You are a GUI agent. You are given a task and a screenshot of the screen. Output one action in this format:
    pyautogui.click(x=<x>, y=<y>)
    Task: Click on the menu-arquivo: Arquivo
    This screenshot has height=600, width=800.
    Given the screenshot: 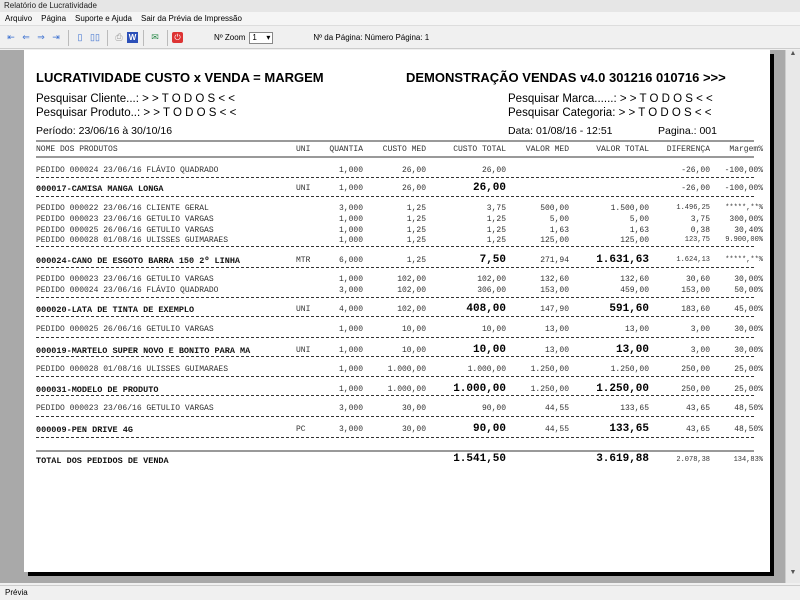 What is the action you would take?
    pyautogui.click(x=19, y=18)
    